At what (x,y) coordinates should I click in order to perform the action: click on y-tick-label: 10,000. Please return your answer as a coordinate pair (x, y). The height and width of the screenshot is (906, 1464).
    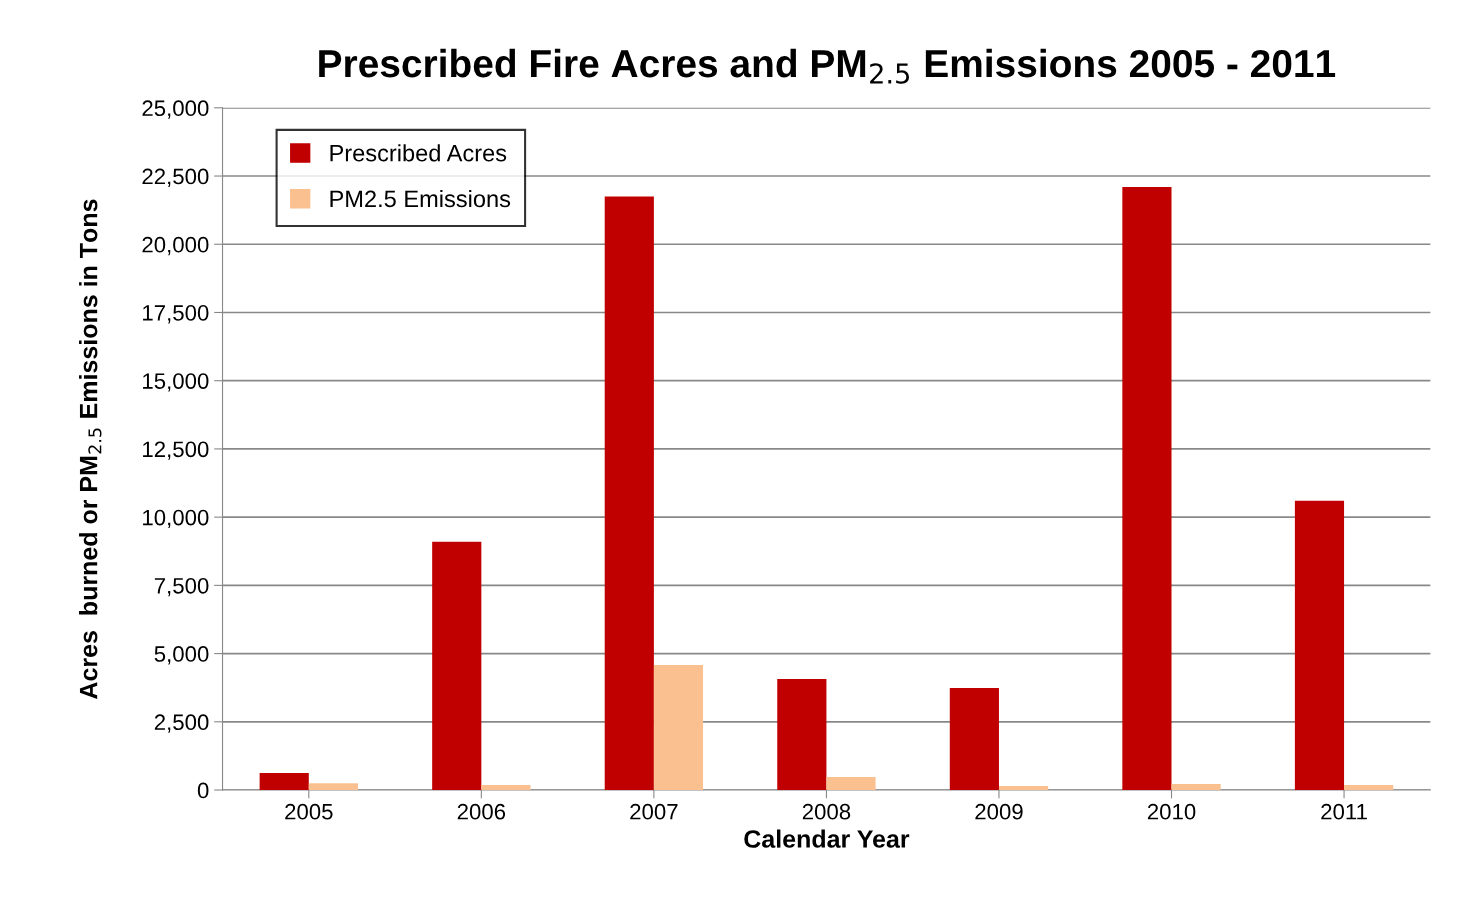
    Looking at the image, I should click on (176, 519).